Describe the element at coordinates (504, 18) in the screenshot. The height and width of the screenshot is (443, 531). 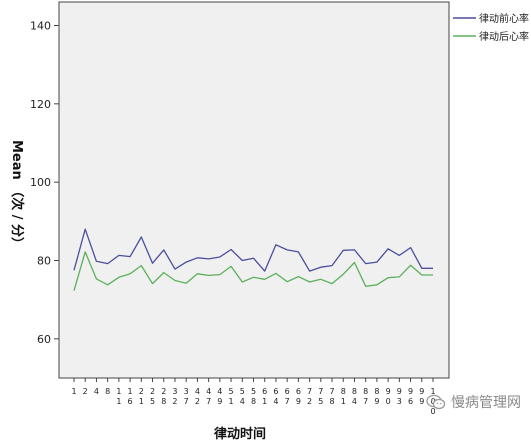
I see `legend-label-1: 律动前心率` at that location.